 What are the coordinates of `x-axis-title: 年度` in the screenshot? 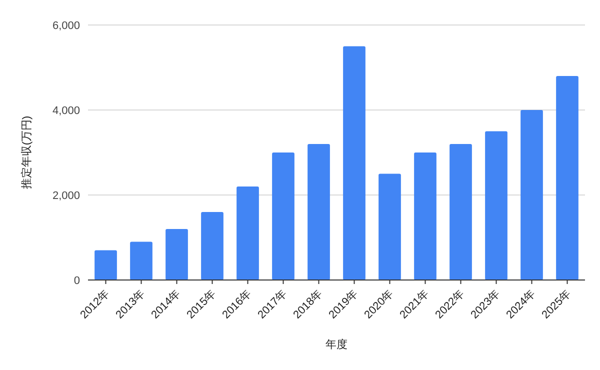 It's located at (337, 344).